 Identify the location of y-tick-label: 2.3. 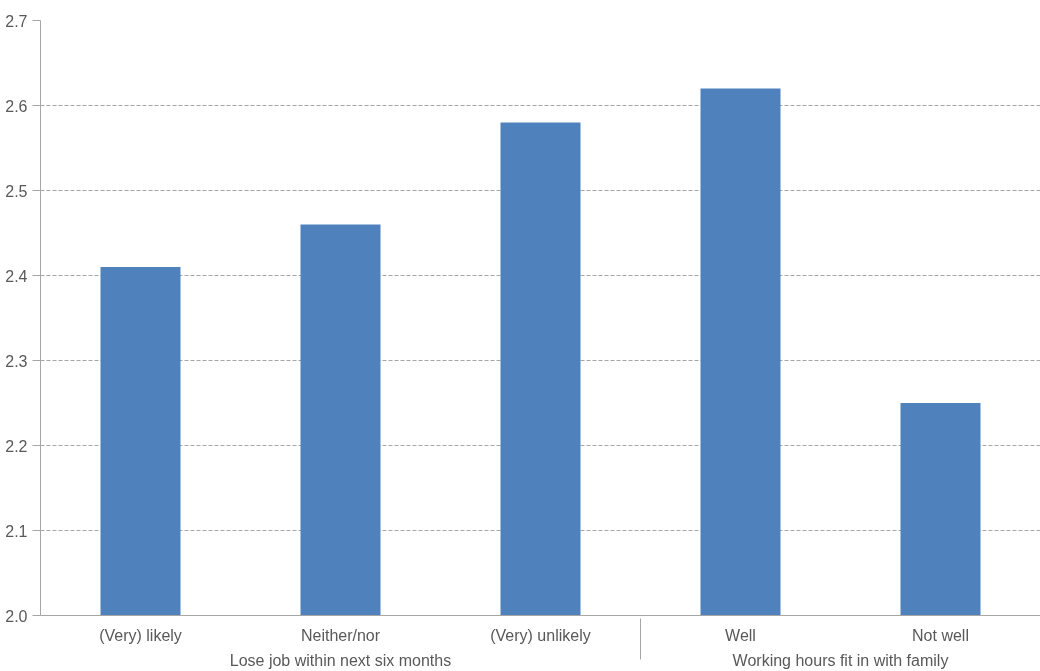
(16, 361).